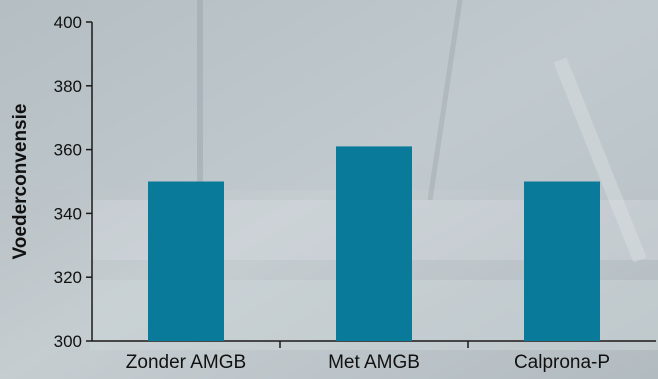 The width and height of the screenshot is (658, 379). I want to click on bar-met-amgb, so click(374, 243).